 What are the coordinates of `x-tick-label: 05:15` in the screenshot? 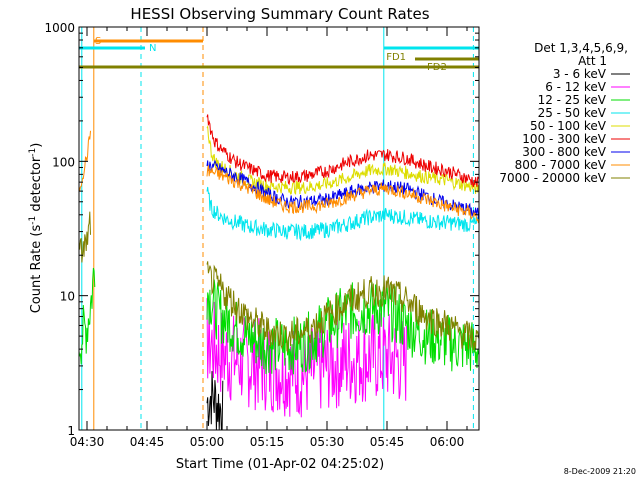 It's located at (267, 442).